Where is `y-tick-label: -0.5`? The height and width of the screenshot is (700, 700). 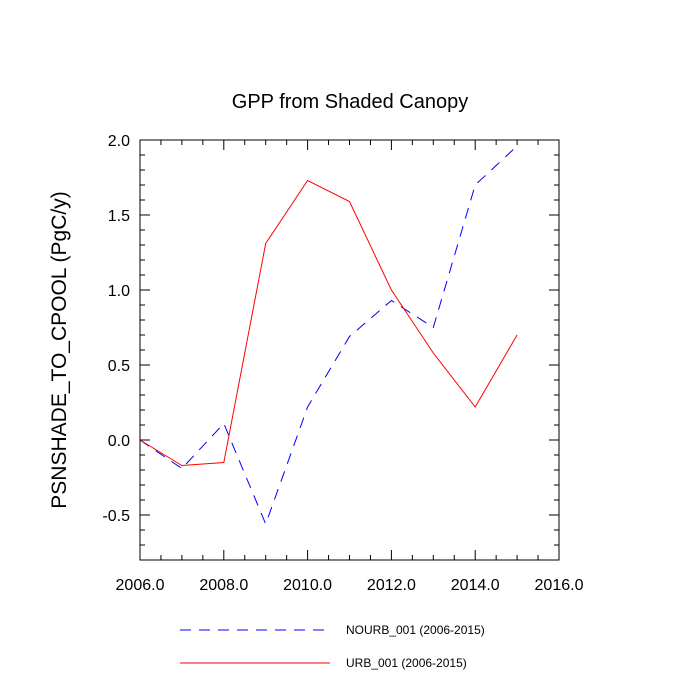
y-tick-label: -0.5 is located at coordinates (116, 516).